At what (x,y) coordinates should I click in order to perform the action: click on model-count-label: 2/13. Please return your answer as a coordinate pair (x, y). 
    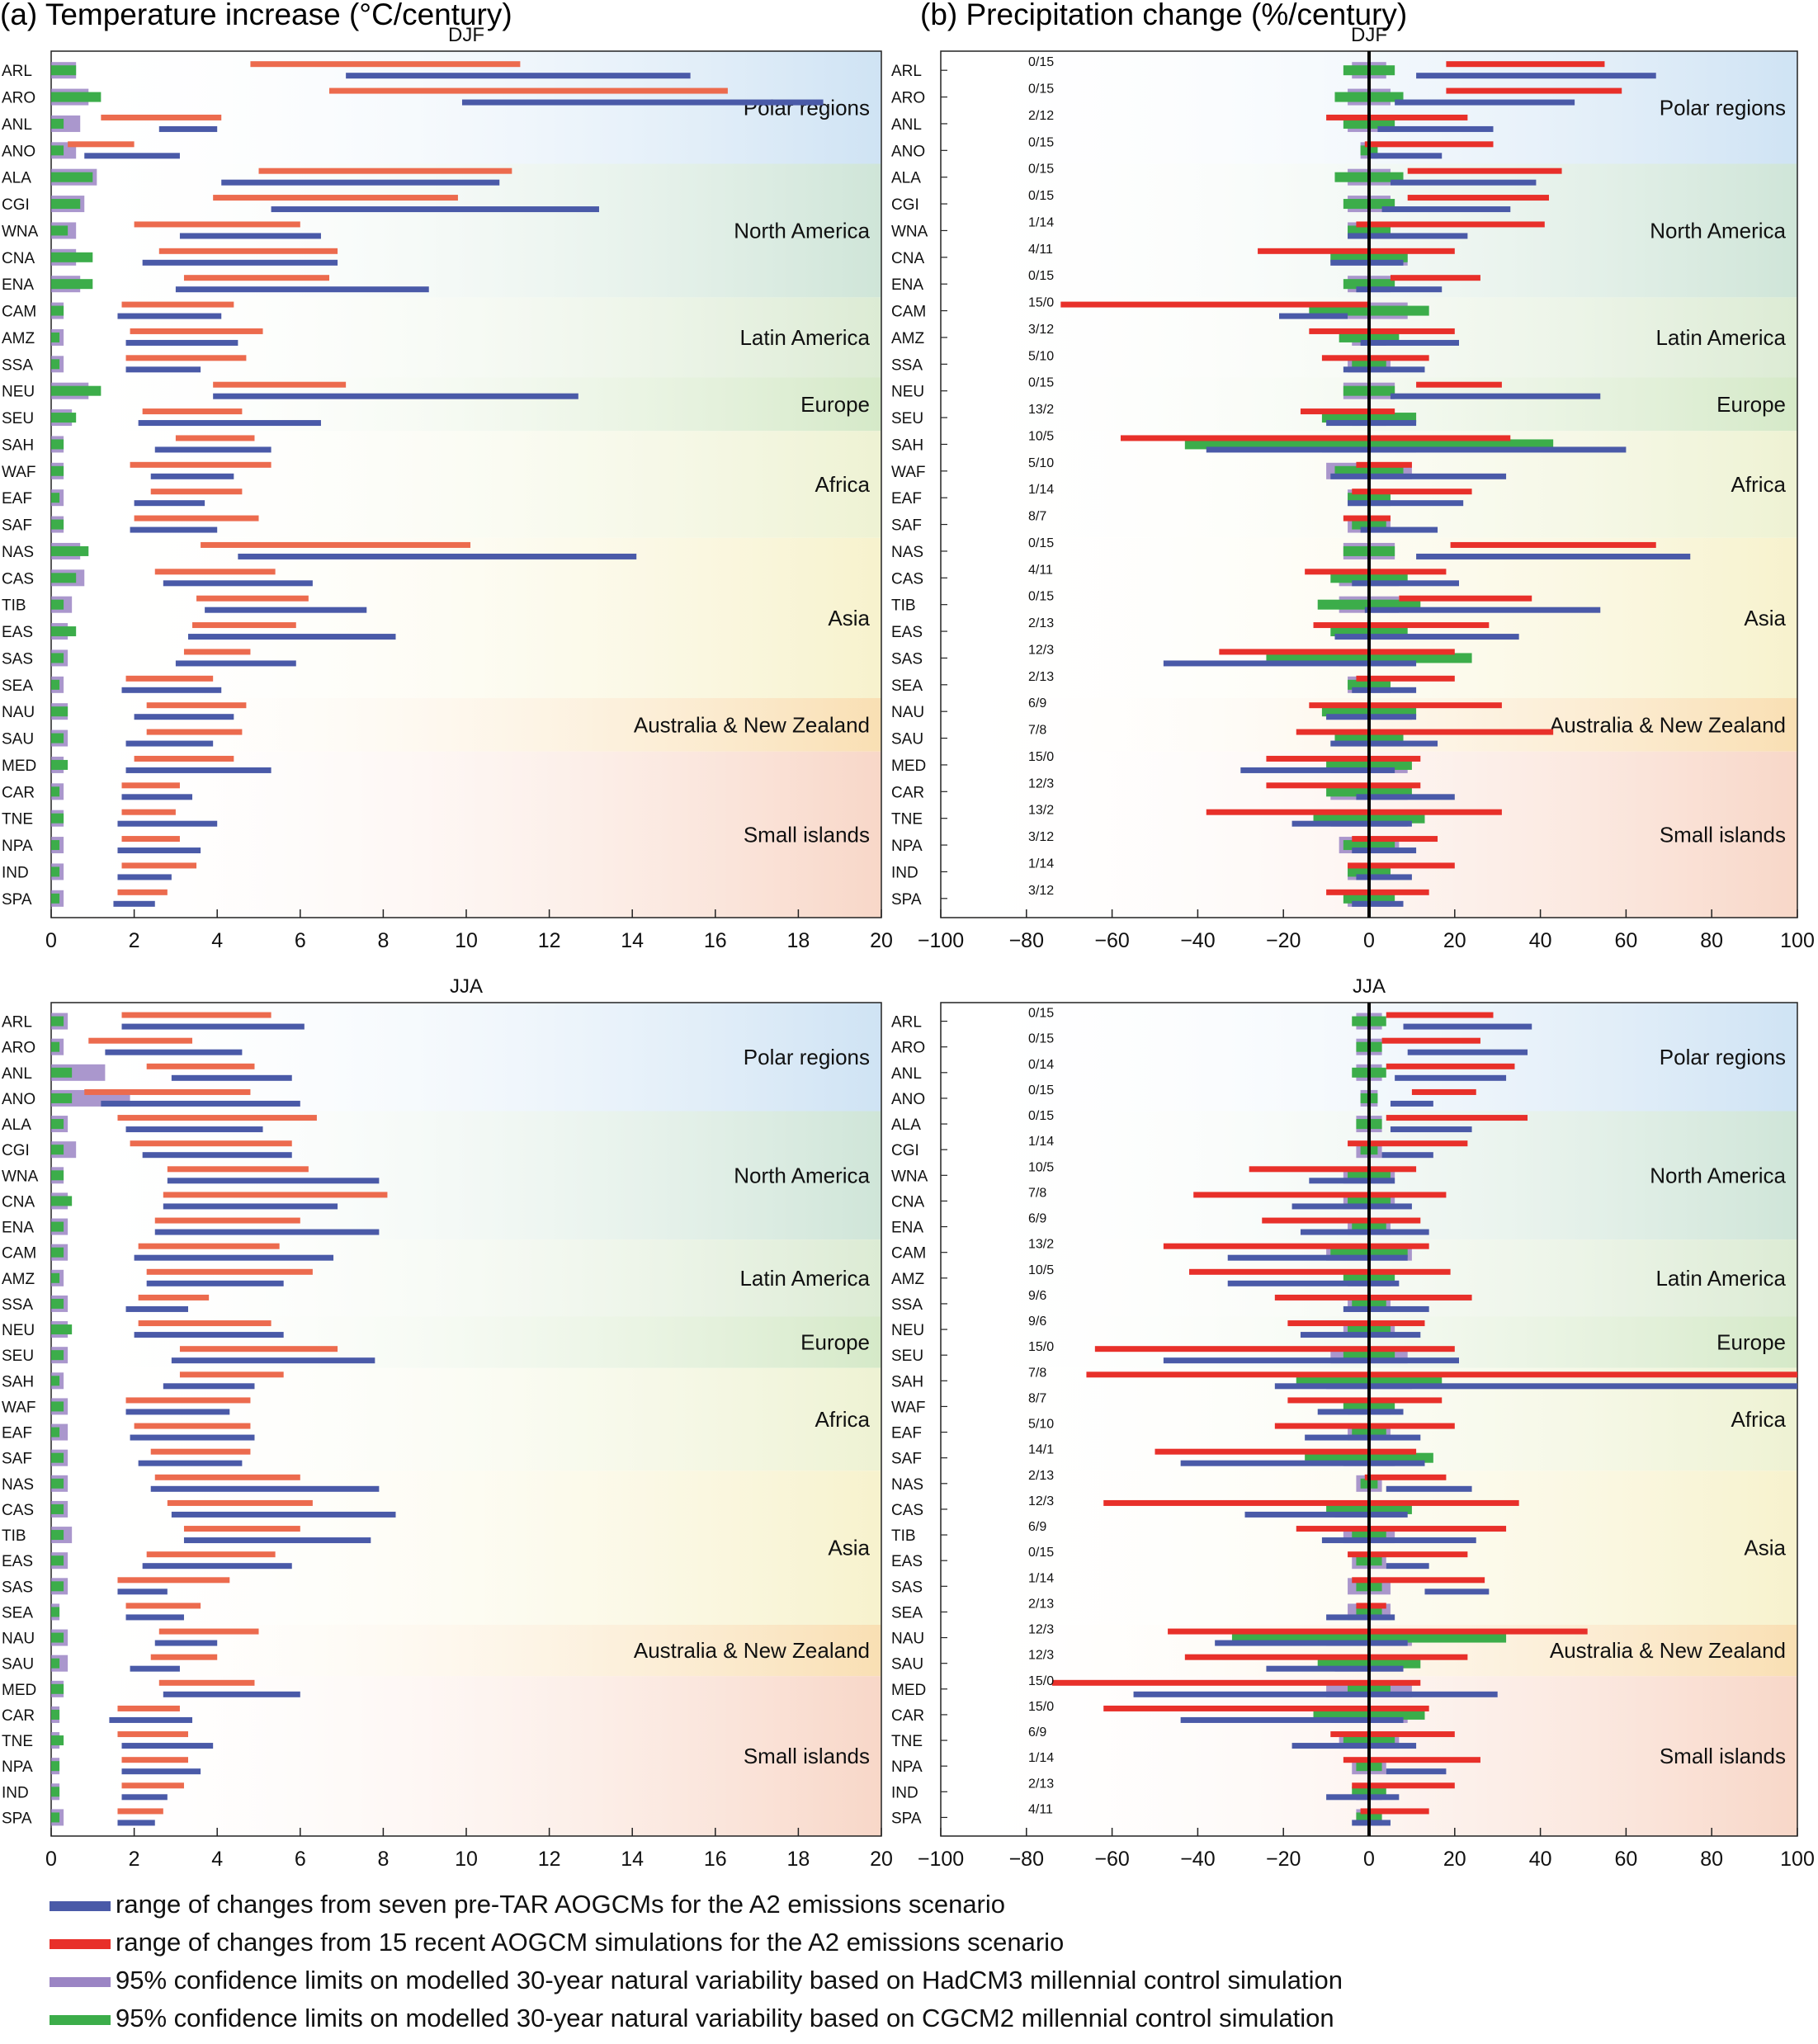
    Looking at the image, I should click on (1041, 677).